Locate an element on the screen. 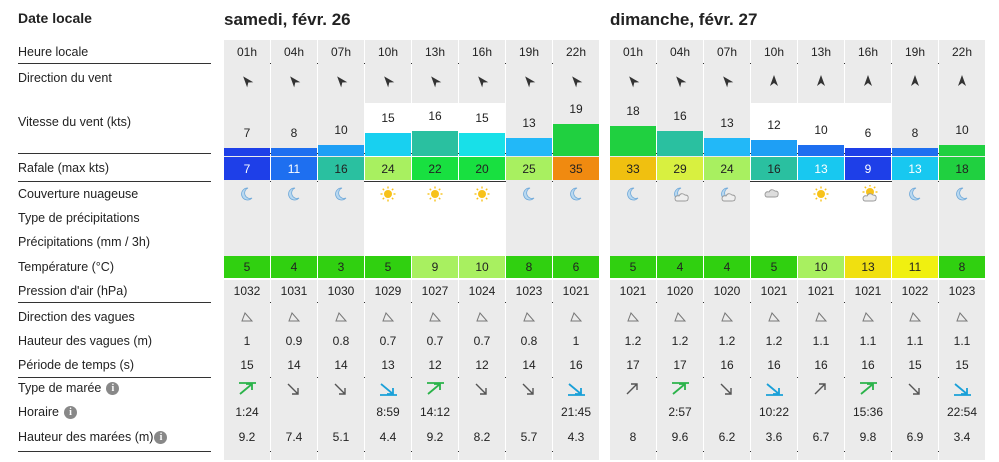 This screenshot has width=999, height=462. pressure-cell: 1029 is located at coordinates (388, 291).